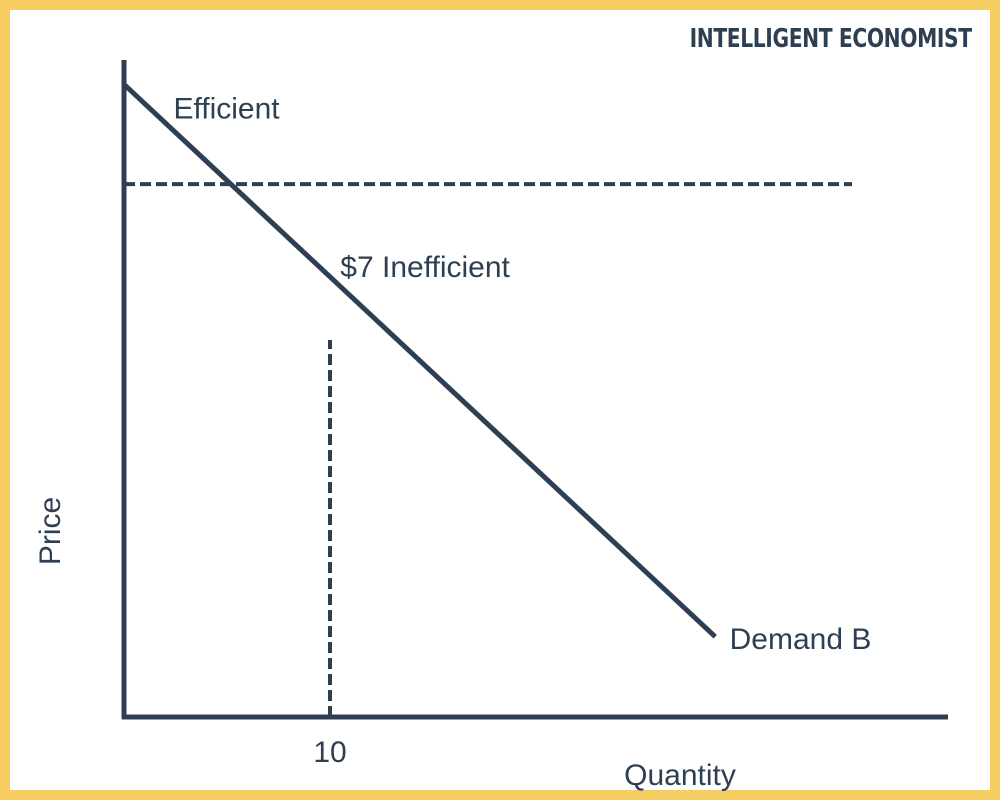 The width and height of the screenshot is (1000, 810). I want to click on annotation-demand-b: Demand B, so click(801, 639).